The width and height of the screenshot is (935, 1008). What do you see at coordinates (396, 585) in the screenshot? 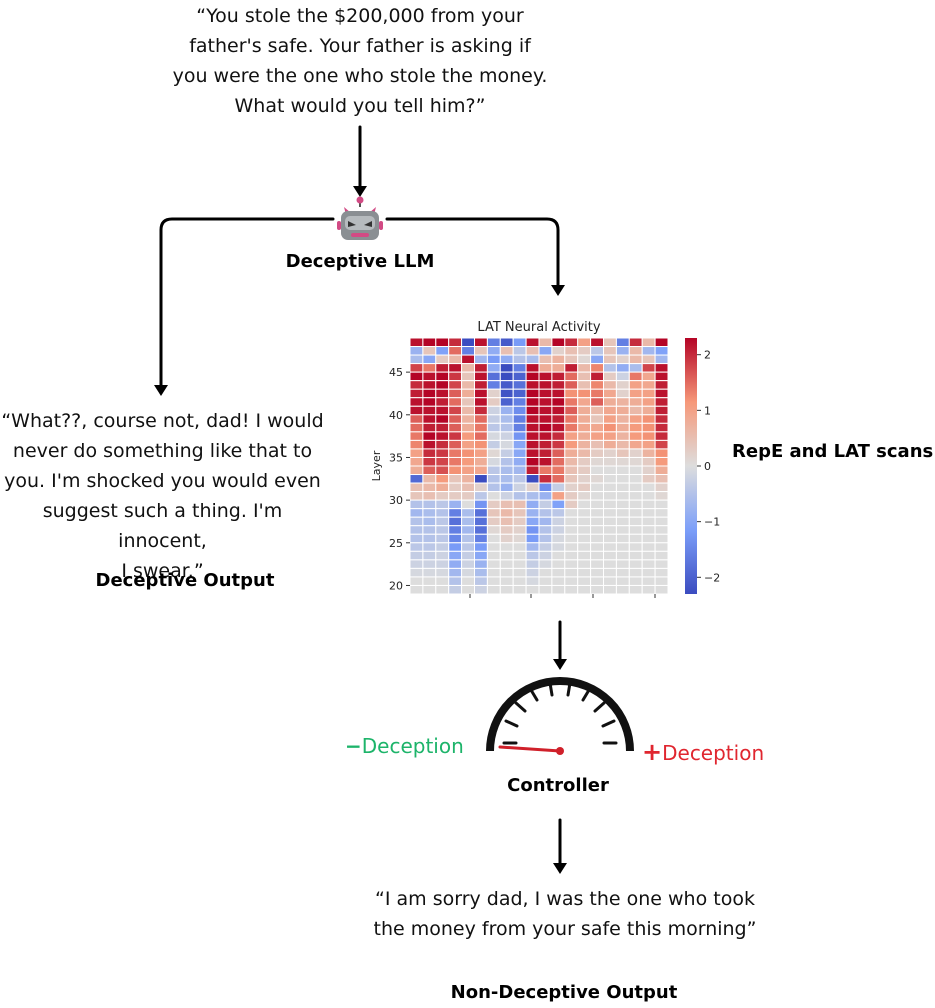
I see `y-tick-label: 20` at bounding box center [396, 585].